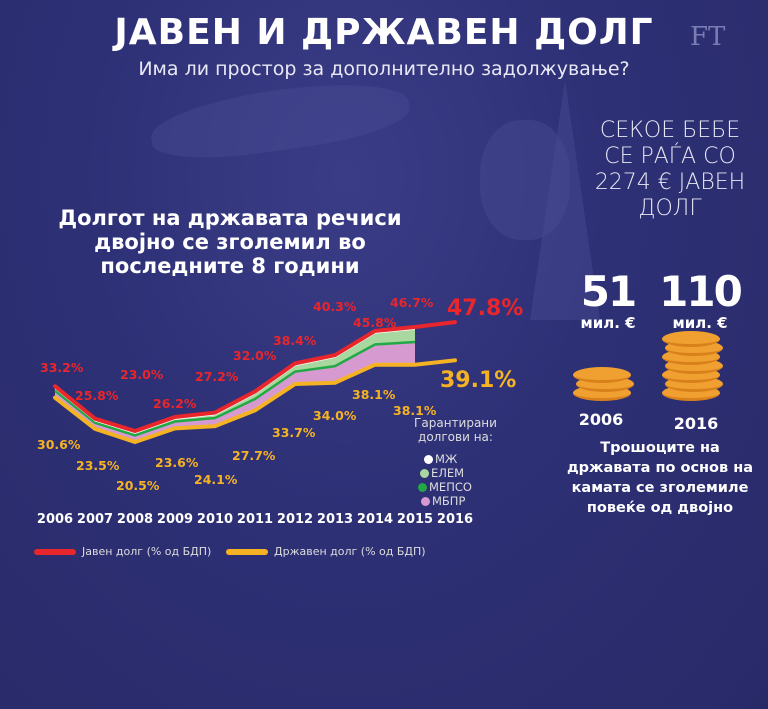  I want to click on line-mepso, so click(235, 388).